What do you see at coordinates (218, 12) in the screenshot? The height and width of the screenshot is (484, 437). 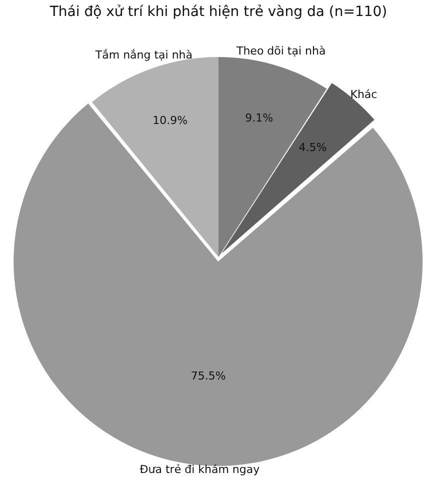 I see `chart-title: Thái độ xử trí khi phát hiện trẻ vàng da (n=110)` at bounding box center [218, 12].